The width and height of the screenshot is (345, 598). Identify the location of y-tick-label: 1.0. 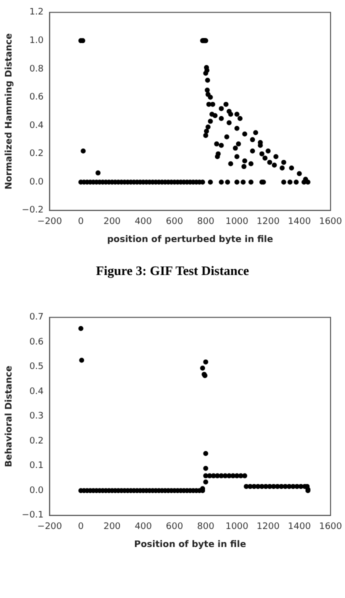
(36, 41).